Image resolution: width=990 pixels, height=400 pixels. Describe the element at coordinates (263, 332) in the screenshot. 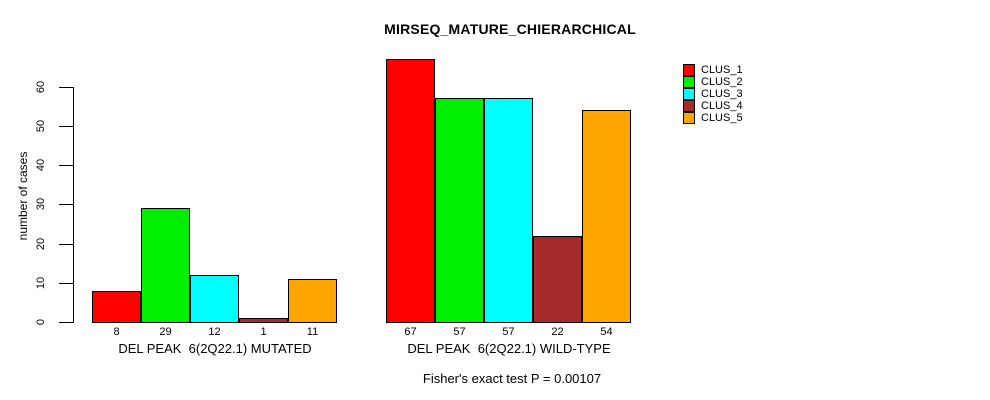

I see `bar-value-label: 1` at that location.